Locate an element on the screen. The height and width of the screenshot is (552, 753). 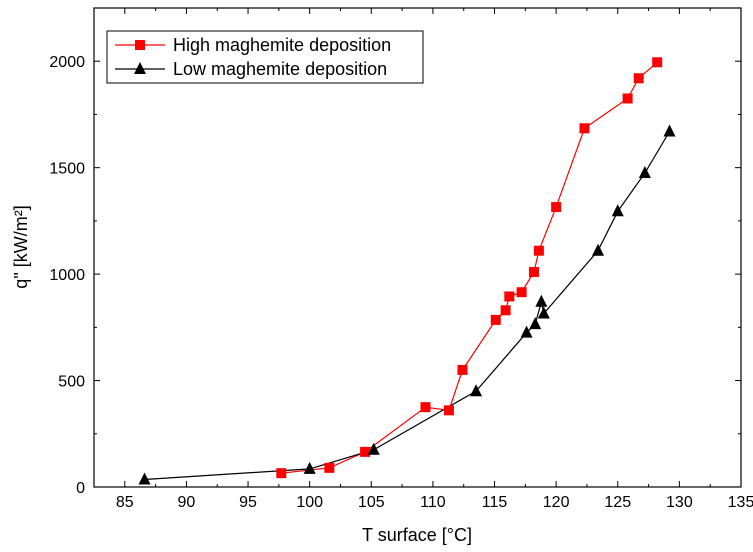
x-axis-title: T surface [°C] is located at coordinates (417, 535).